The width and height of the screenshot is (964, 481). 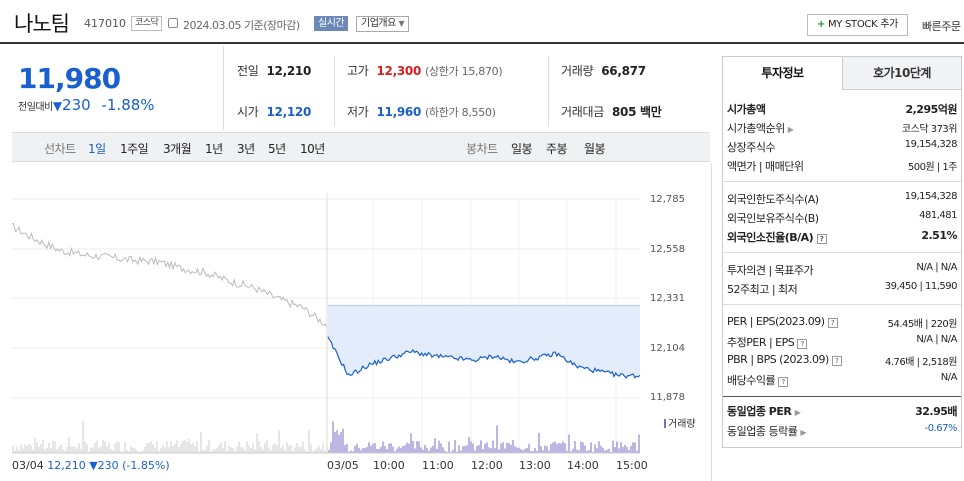 I want to click on period-1y: 1년, so click(x=214, y=149).